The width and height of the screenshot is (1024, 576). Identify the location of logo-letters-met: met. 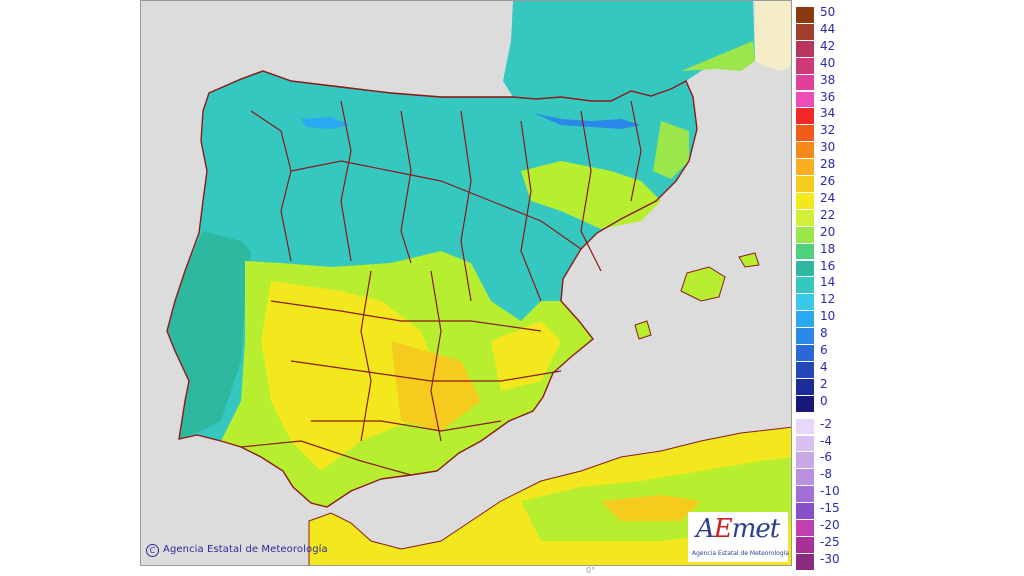
(755, 529).